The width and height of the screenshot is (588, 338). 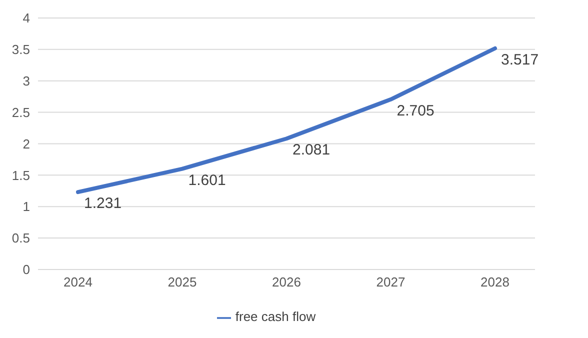 I want to click on y-tick-label: 3, so click(x=26, y=80).